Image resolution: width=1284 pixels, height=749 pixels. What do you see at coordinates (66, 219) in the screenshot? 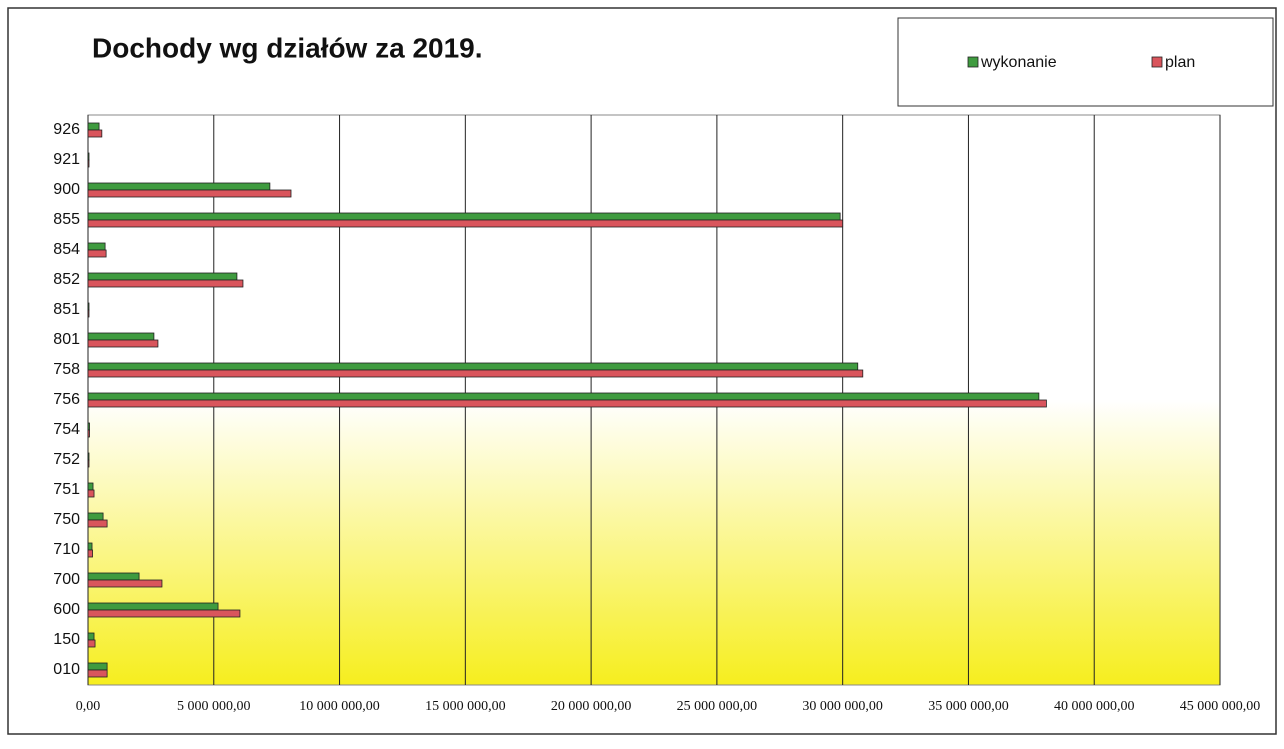
I see `y-tick-label: 855` at bounding box center [66, 219].